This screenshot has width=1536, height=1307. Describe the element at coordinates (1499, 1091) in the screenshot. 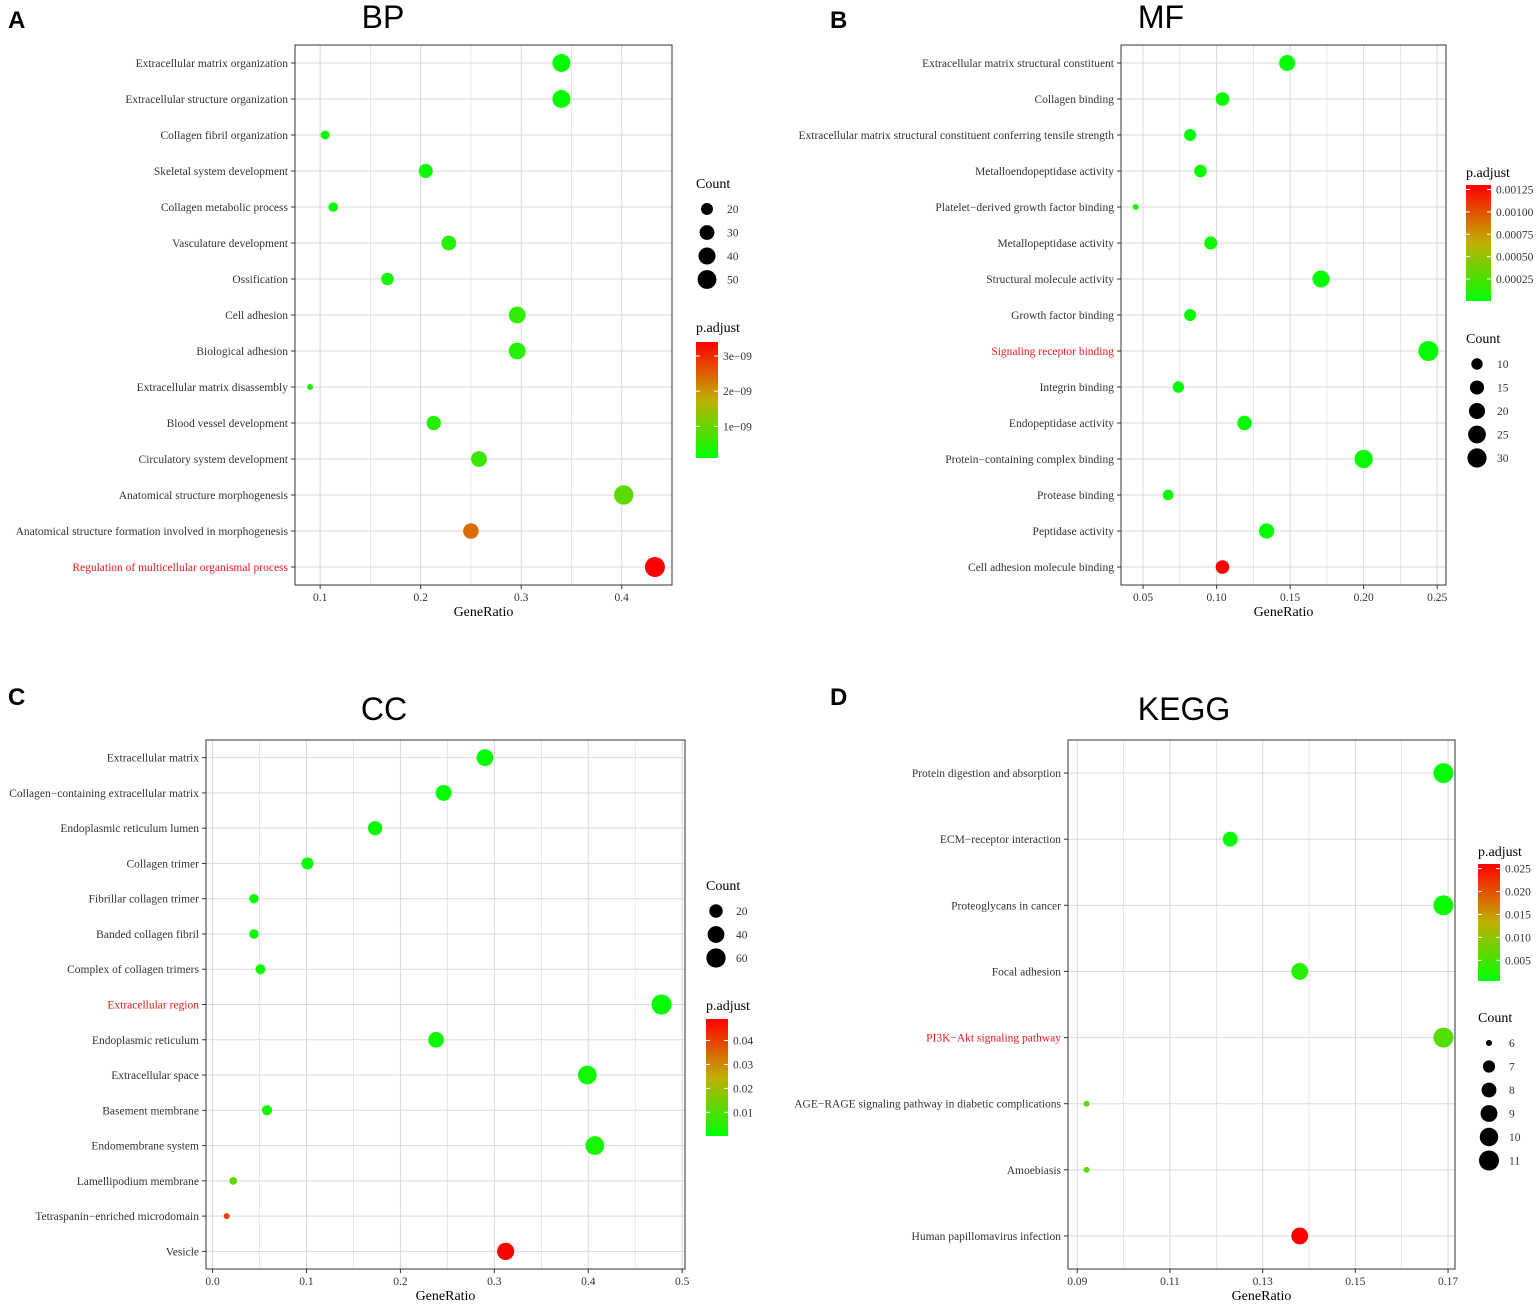

I see `count-legend: Count 6 7 8 9 10 11` at that location.